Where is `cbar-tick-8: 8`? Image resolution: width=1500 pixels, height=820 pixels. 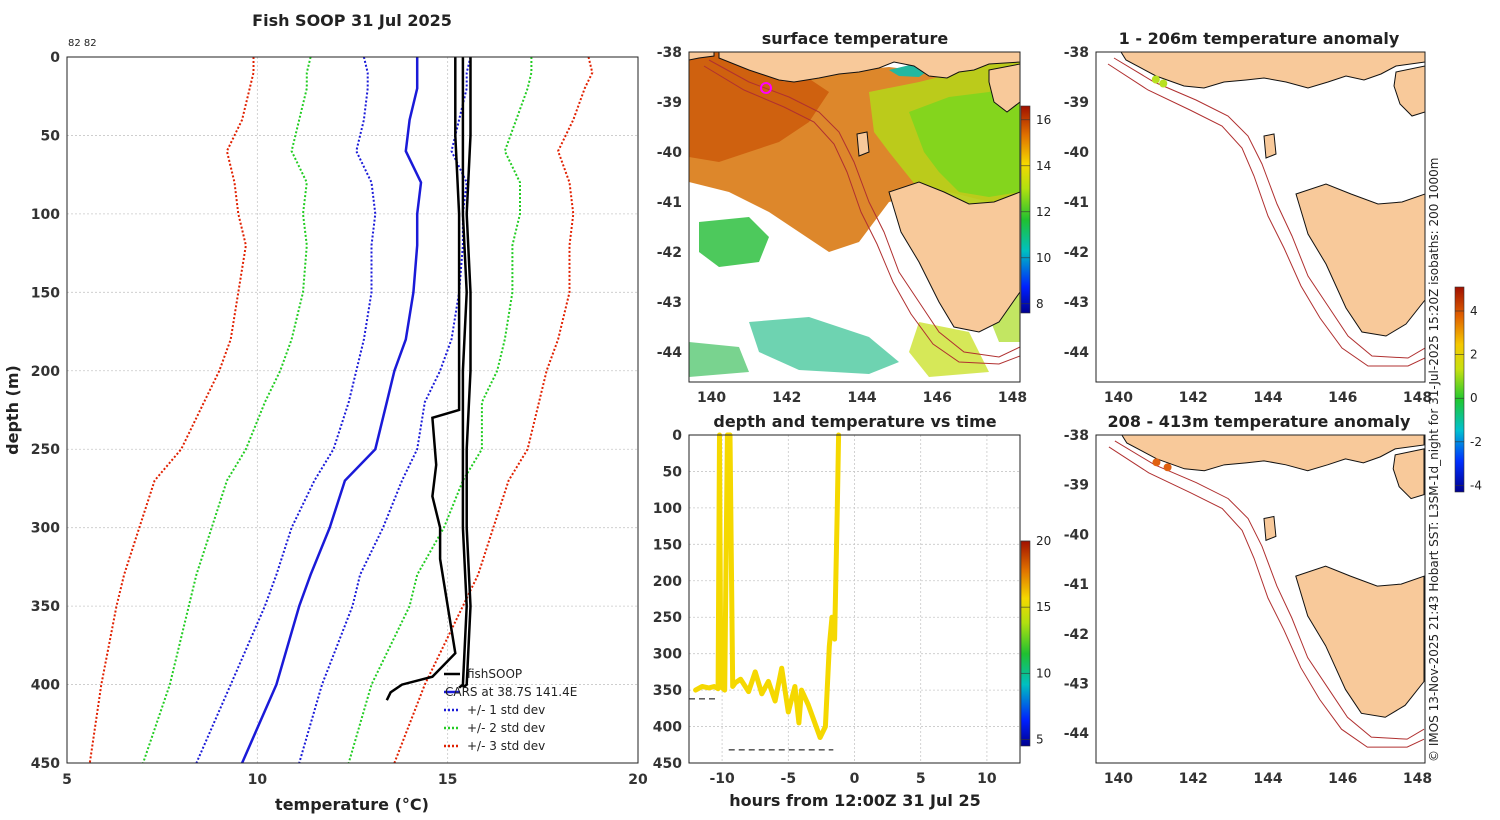
cbar-tick-8: 8 is located at coordinates (1040, 304).